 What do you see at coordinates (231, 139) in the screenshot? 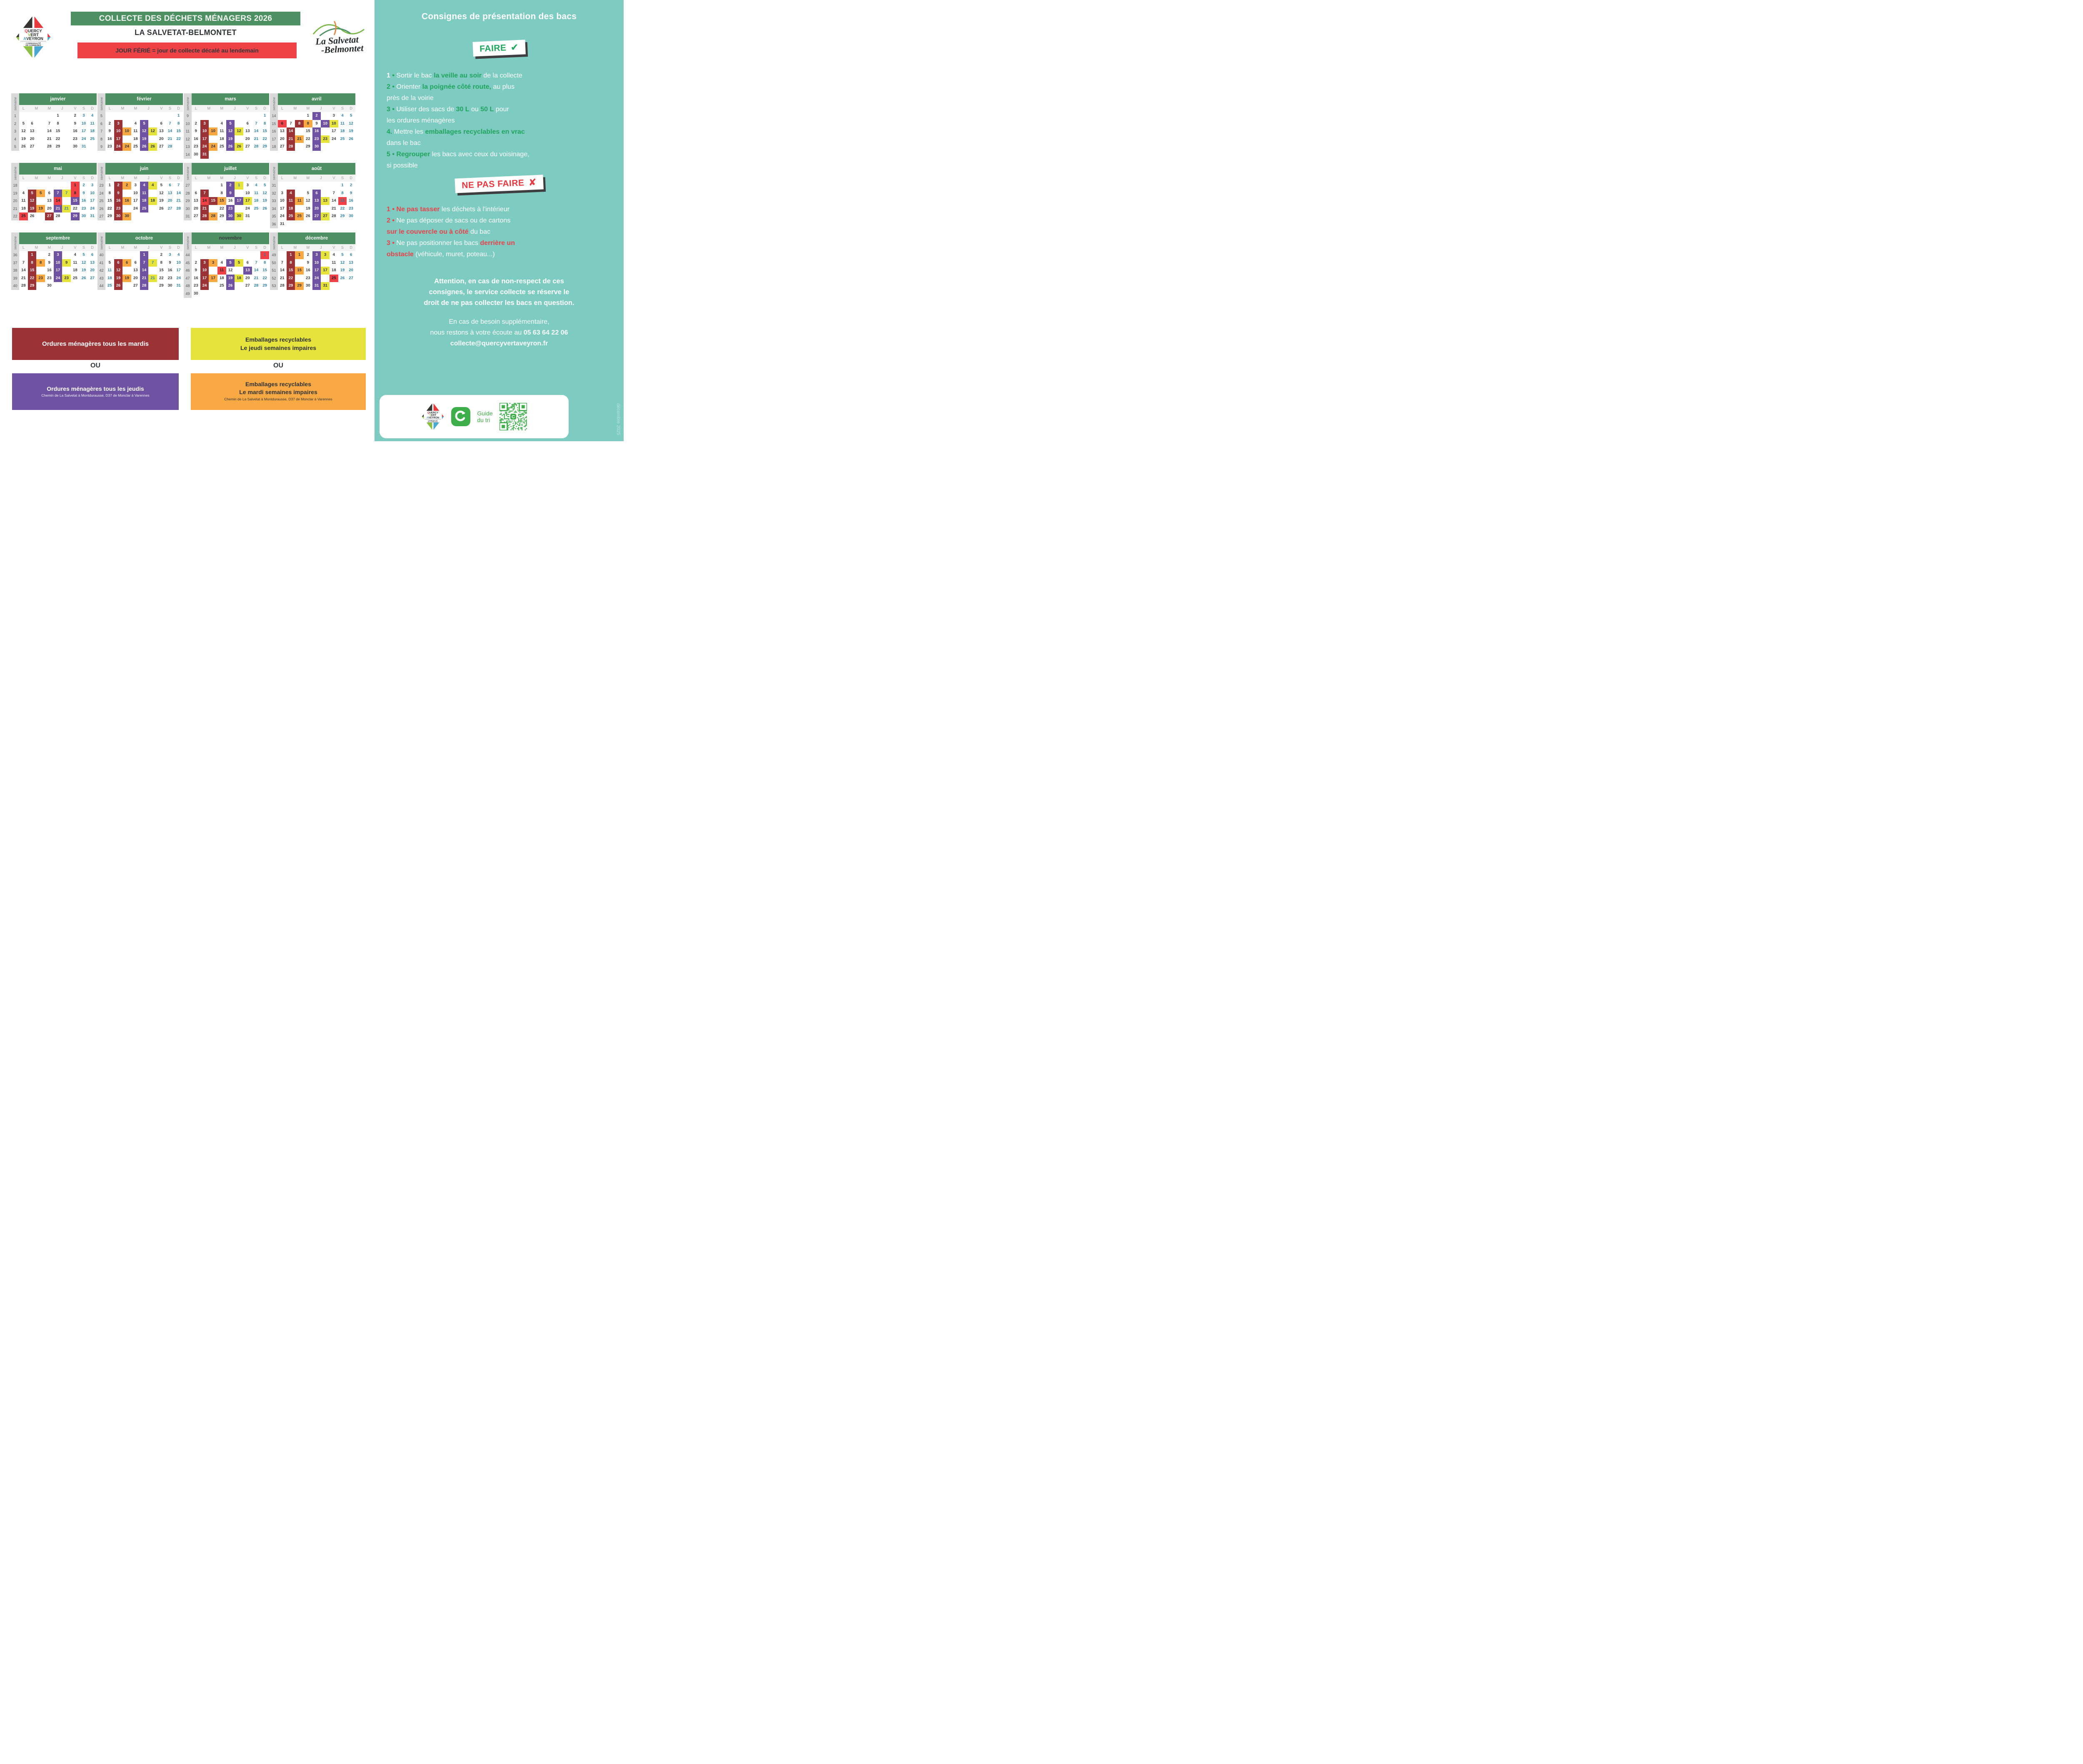
I see `week-row: 16 17 18 19 20 21 22` at bounding box center [231, 139].